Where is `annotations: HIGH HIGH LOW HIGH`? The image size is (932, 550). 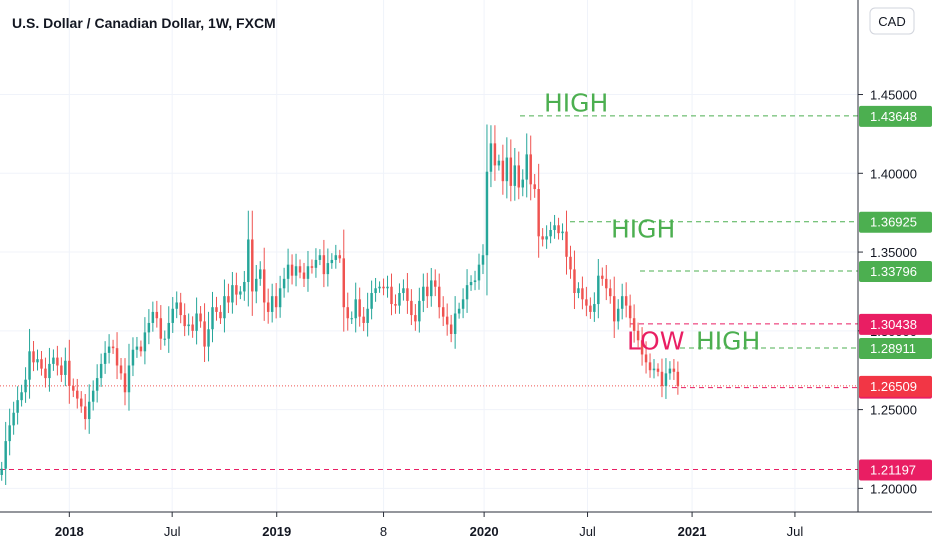
annotations: HIGH HIGH LOW HIGH is located at coordinates (652, 221).